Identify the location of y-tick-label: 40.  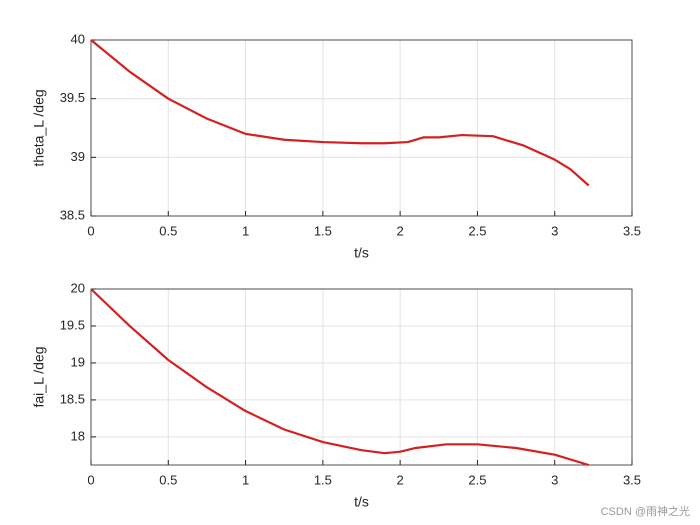
(78, 38).